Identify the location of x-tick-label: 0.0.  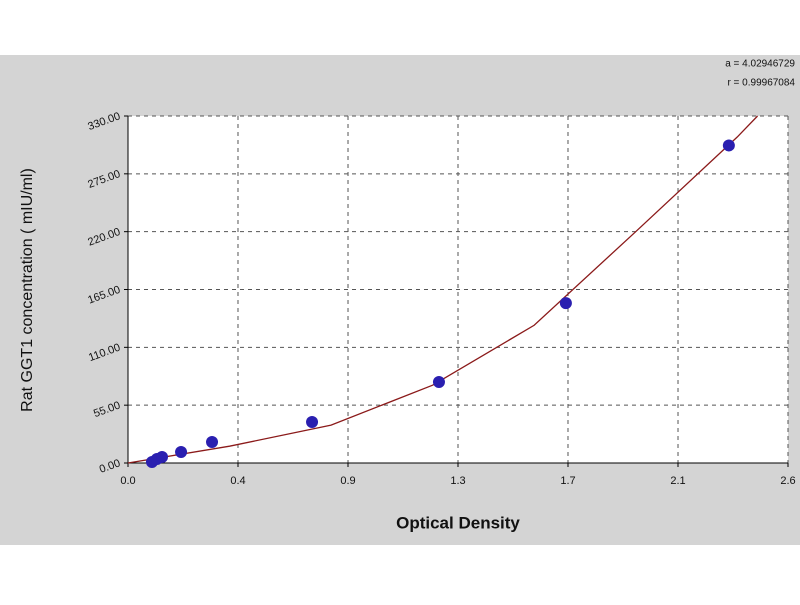
(127, 481).